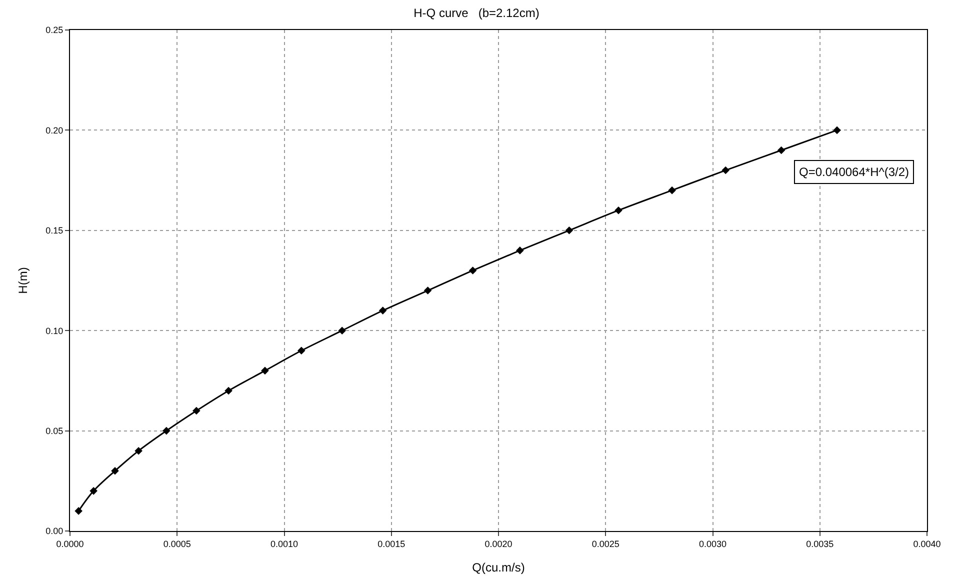 This screenshot has height=584, width=953. Describe the element at coordinates (477, 13) in the screenshot. I see `chart-title: H-Q curve (b=2.12cm)` at that location.